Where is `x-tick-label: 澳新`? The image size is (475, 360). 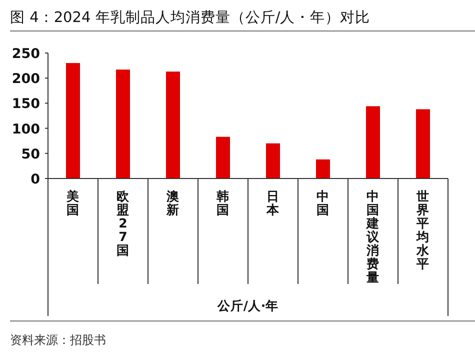
x-tick-label: 澳新 is located at coordinates (173, 202).